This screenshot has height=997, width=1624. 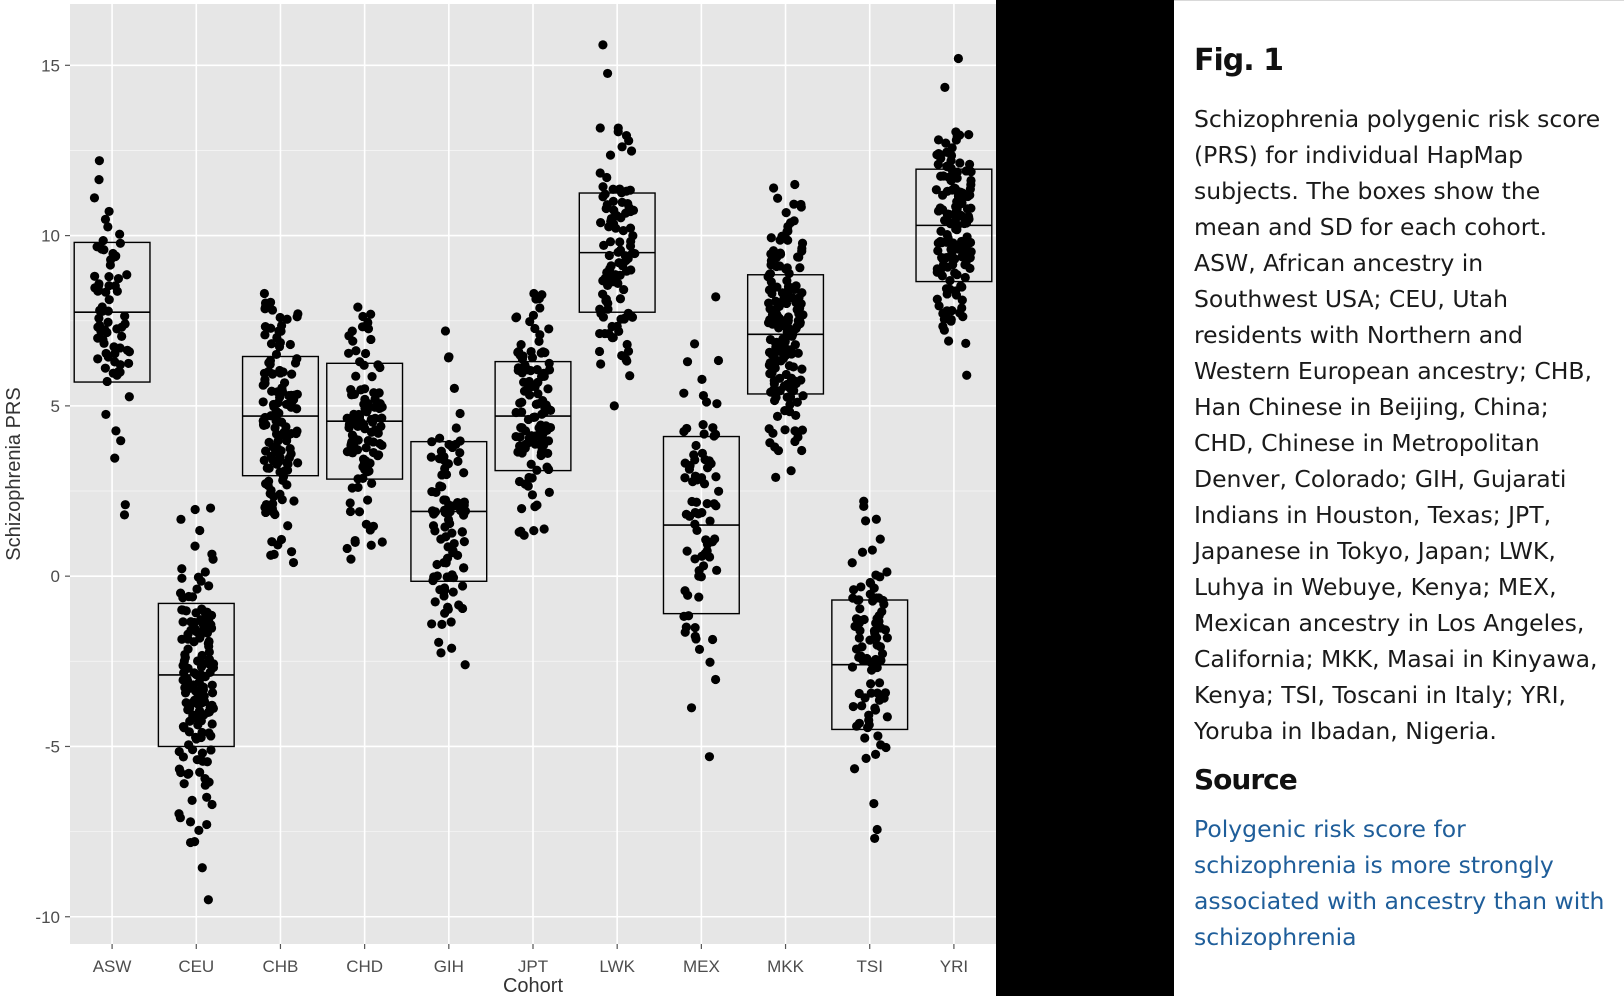 What do you see at coordinates (14, 473) in the screenshot?
I see `y-axis-title: Schizophrenia PRS` at bounding box center [14, 473].